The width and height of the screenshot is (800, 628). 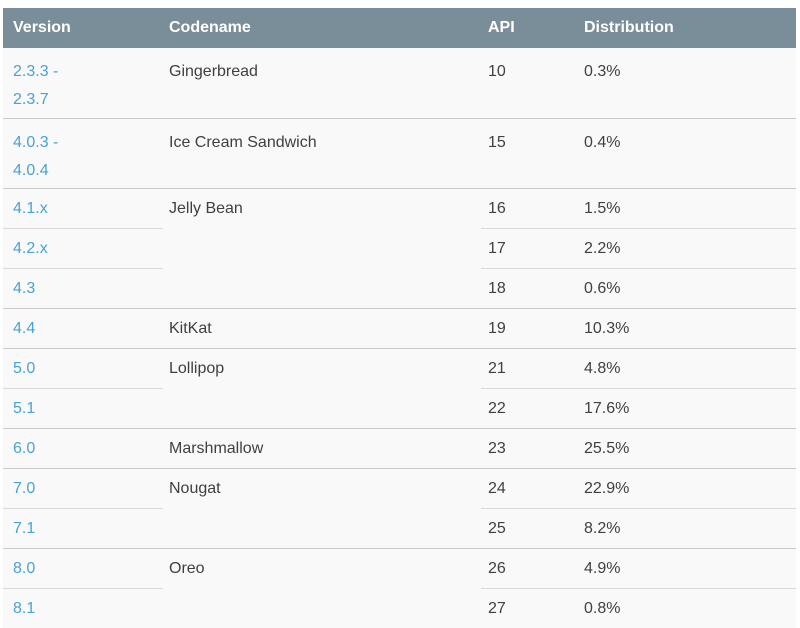 I want to click on codename-cell: Ice Cream Sandwich, so click(x=322, y=152).